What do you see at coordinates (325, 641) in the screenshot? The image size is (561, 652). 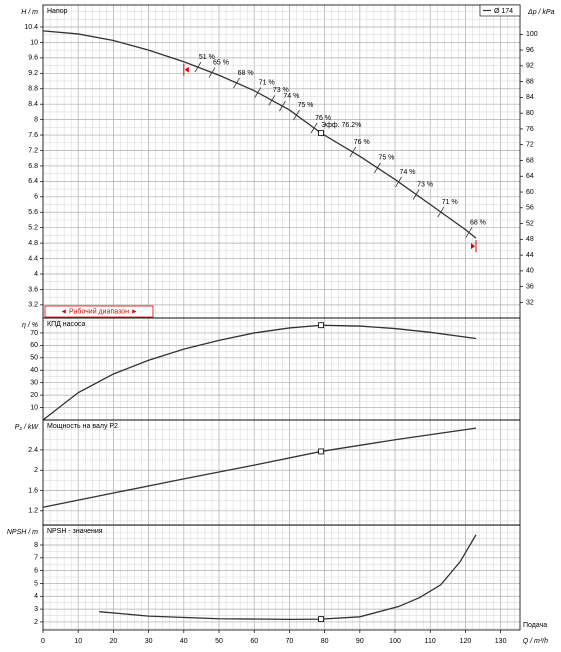 I see `x-tick-label: 80` at bounding box center [325, 641].